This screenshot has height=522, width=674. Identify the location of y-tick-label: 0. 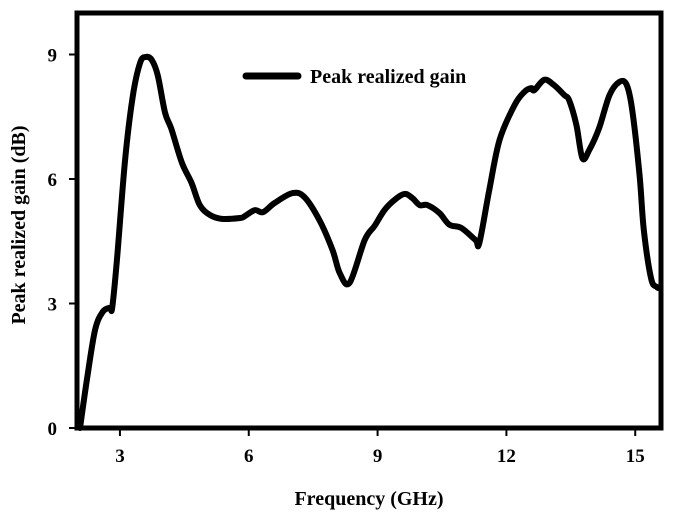
(53, 429).